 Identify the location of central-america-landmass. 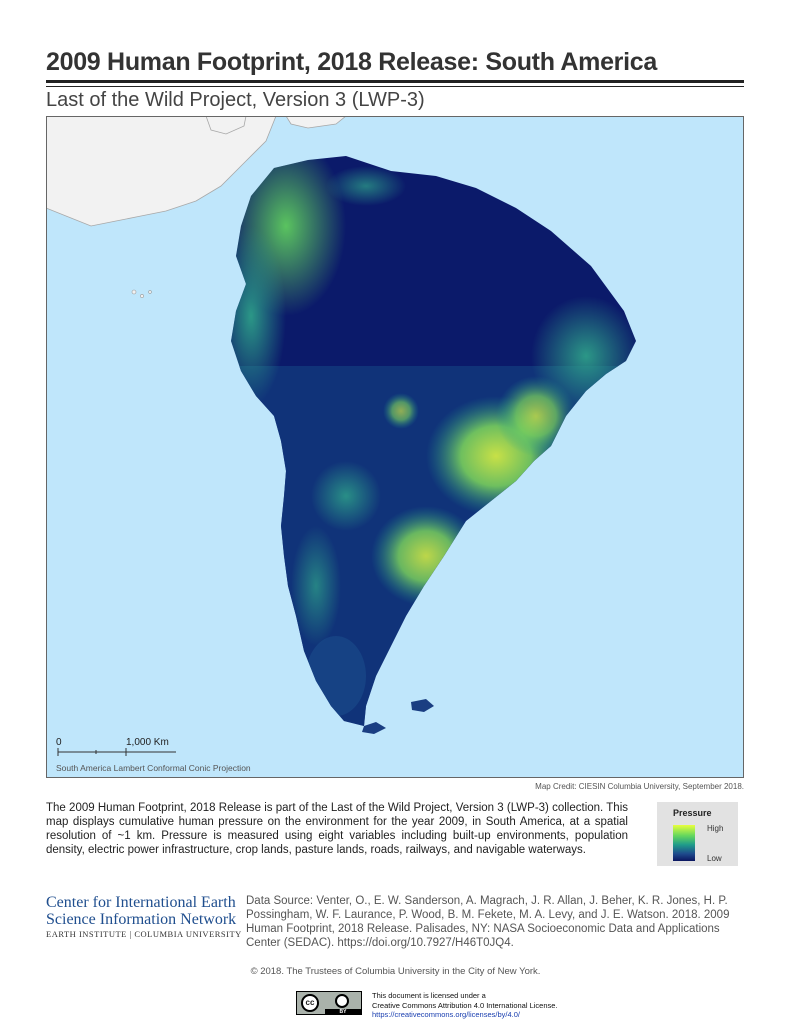
(161, 171).